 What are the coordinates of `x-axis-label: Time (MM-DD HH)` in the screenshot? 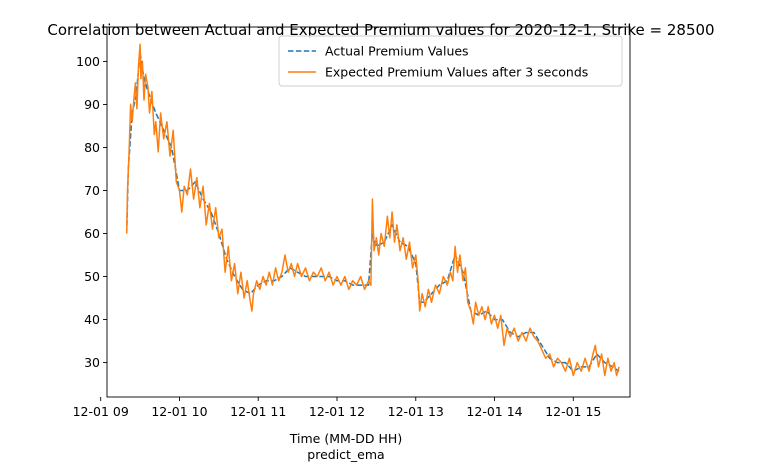 It's located at (345, 438).